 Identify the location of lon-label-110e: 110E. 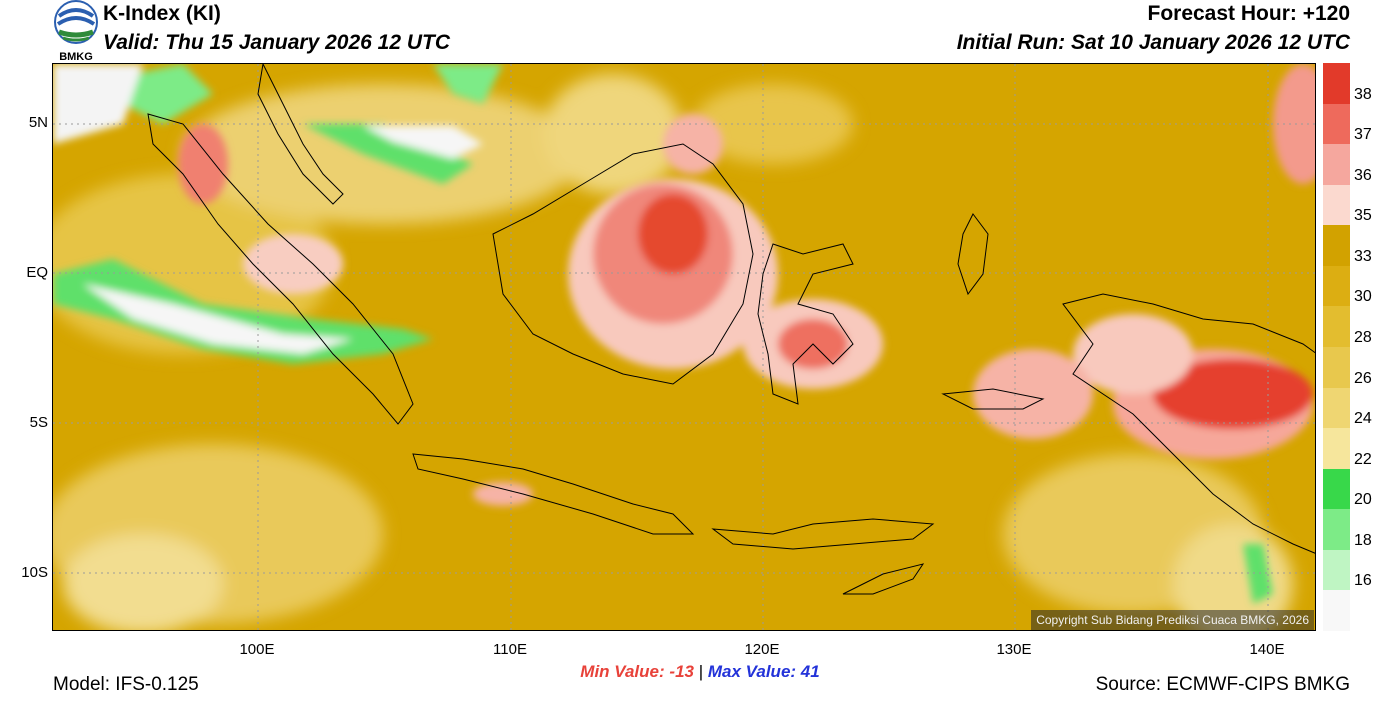
(510, 649).